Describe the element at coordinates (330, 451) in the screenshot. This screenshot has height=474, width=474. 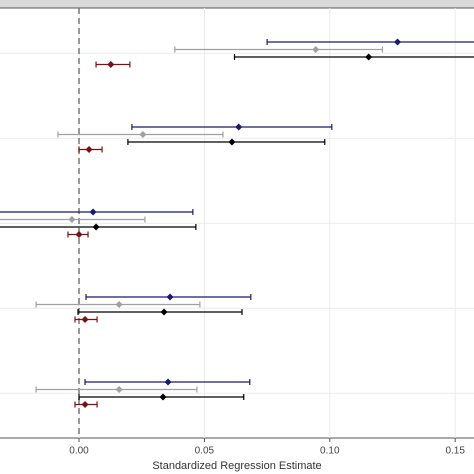
I see `x-tick-label: 0.10` at that location.